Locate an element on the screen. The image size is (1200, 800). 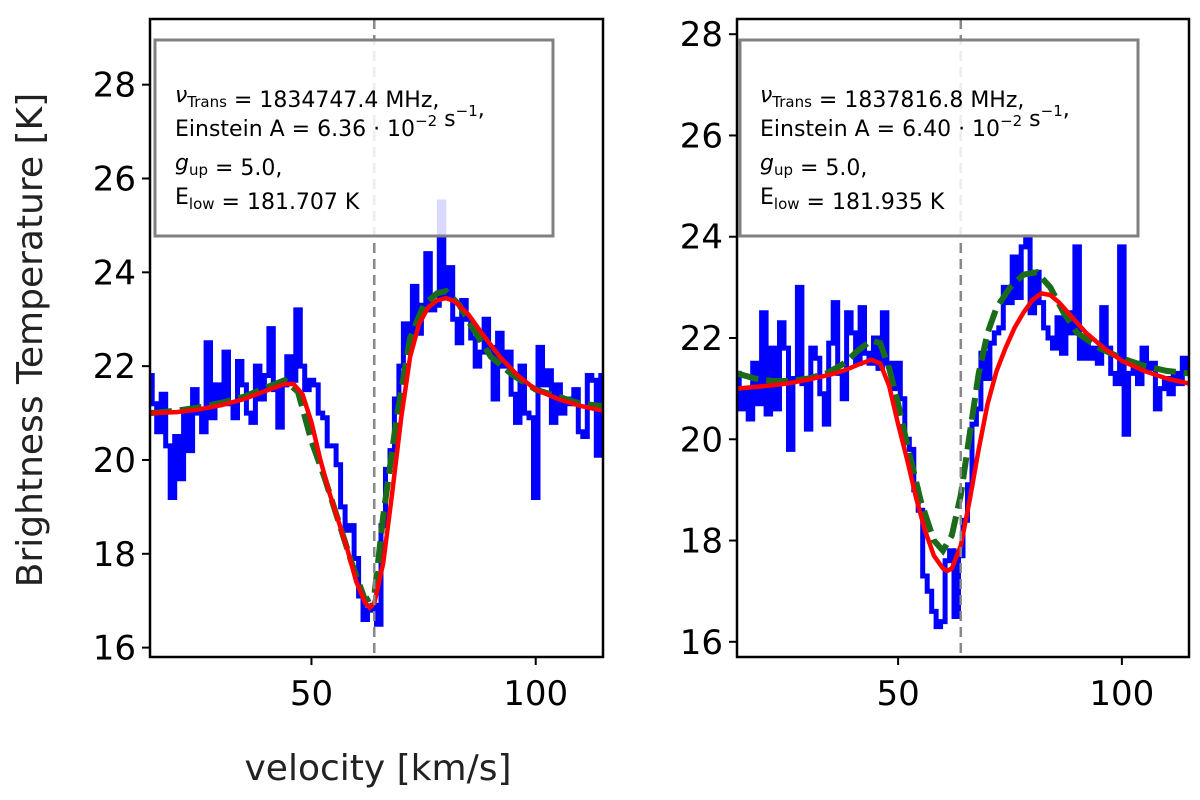
model-green-dashed-line is located at coordinates (963, 412).